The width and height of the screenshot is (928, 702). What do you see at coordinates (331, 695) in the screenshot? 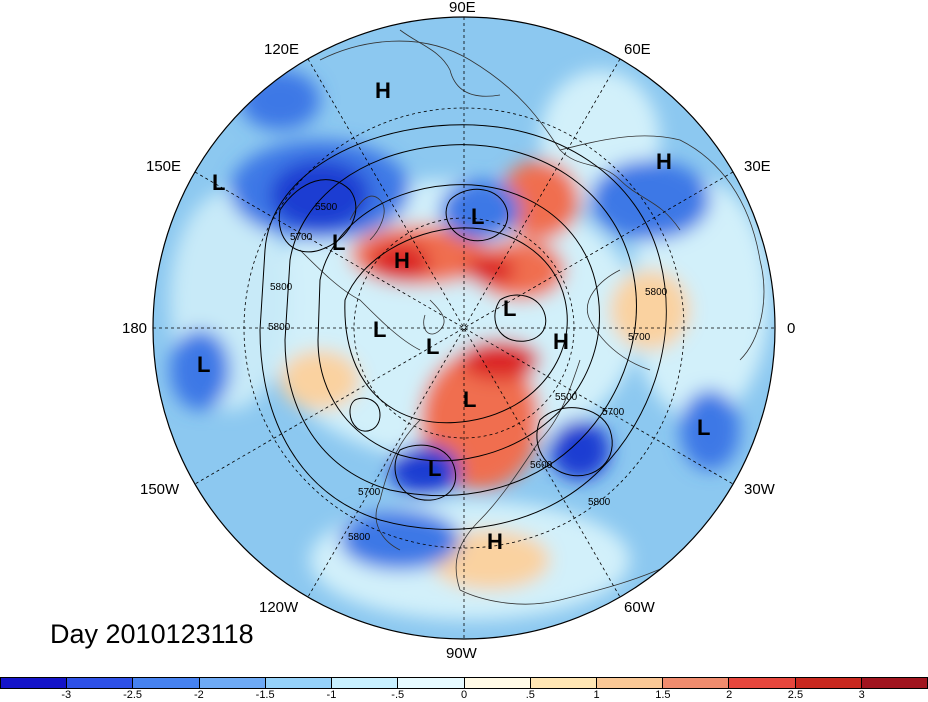
I see `colorbar-tick-label: -1` at bounding box center [331, 695].